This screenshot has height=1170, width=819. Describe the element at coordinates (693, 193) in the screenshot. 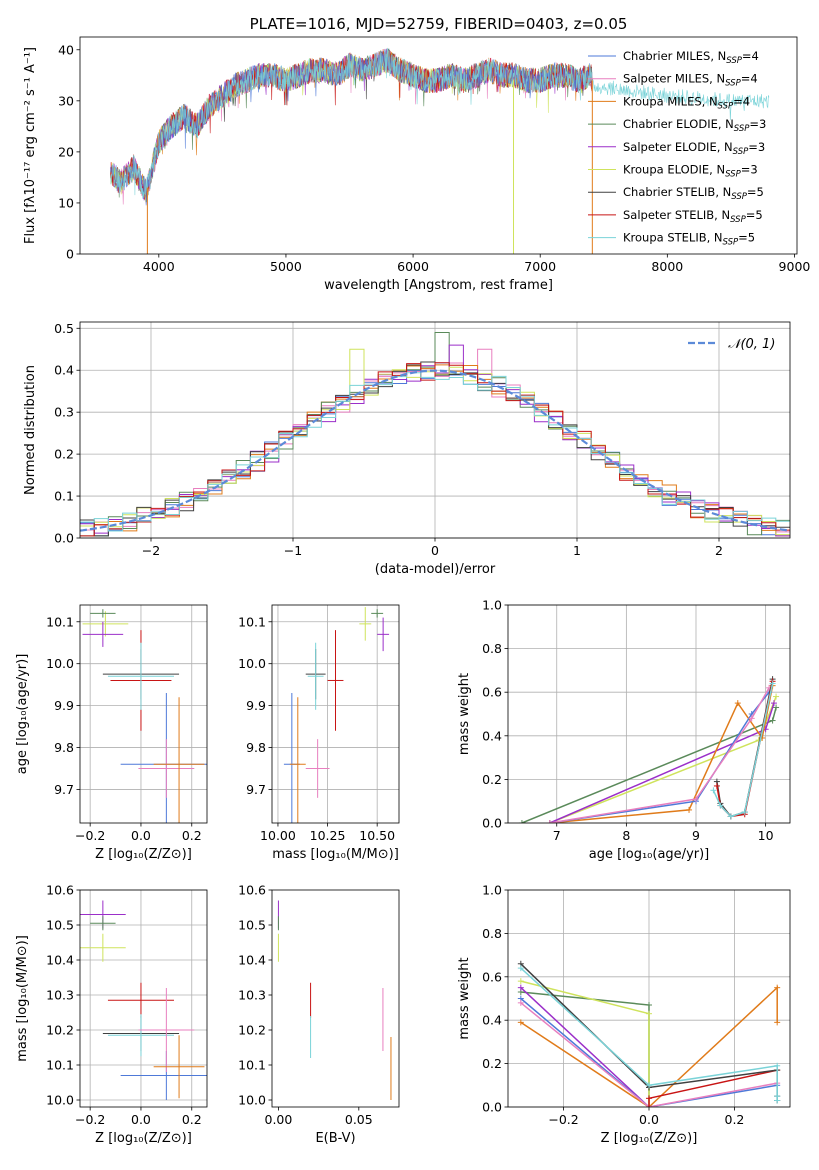

I see `legend-entry-chabrier_stelib: Chabrier STELIB, NSSP=5` at that location.